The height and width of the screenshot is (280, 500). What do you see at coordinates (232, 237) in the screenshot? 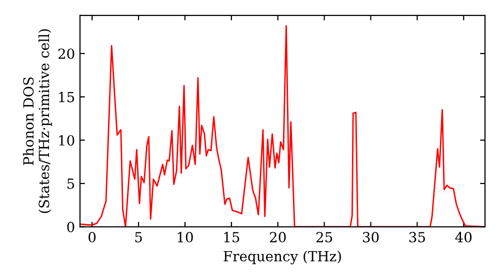
I see `x-tick-label: 15` at bounding box center [232, 237].